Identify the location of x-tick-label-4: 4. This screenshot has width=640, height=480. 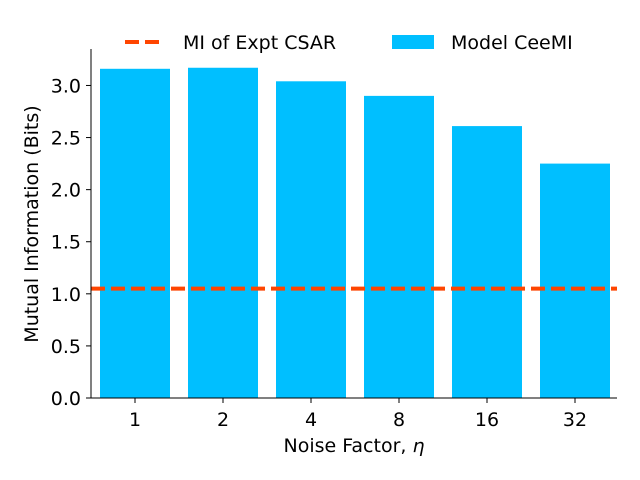
(311, 420).